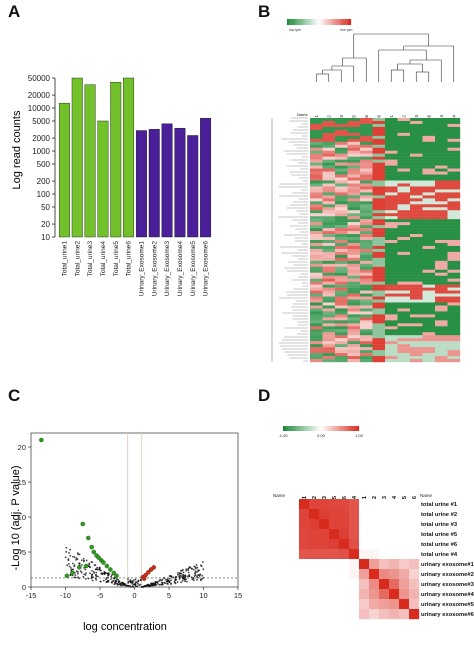 This screenshot has height=653, width=474. I want to click on panel-label-c: C, so click(14, 395).